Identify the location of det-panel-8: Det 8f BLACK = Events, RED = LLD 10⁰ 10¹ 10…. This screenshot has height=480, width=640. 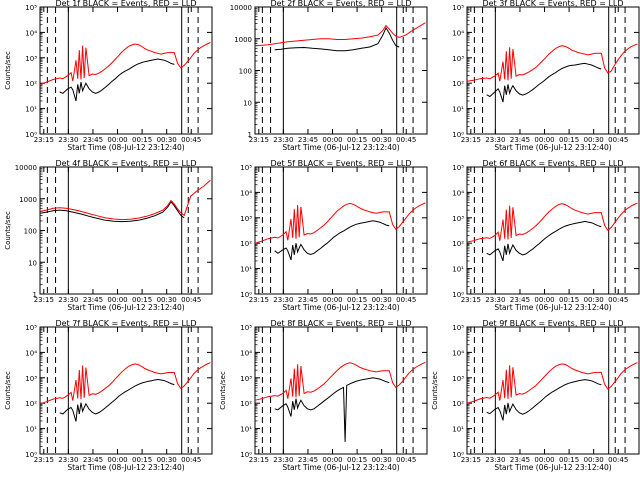
(323, 395).